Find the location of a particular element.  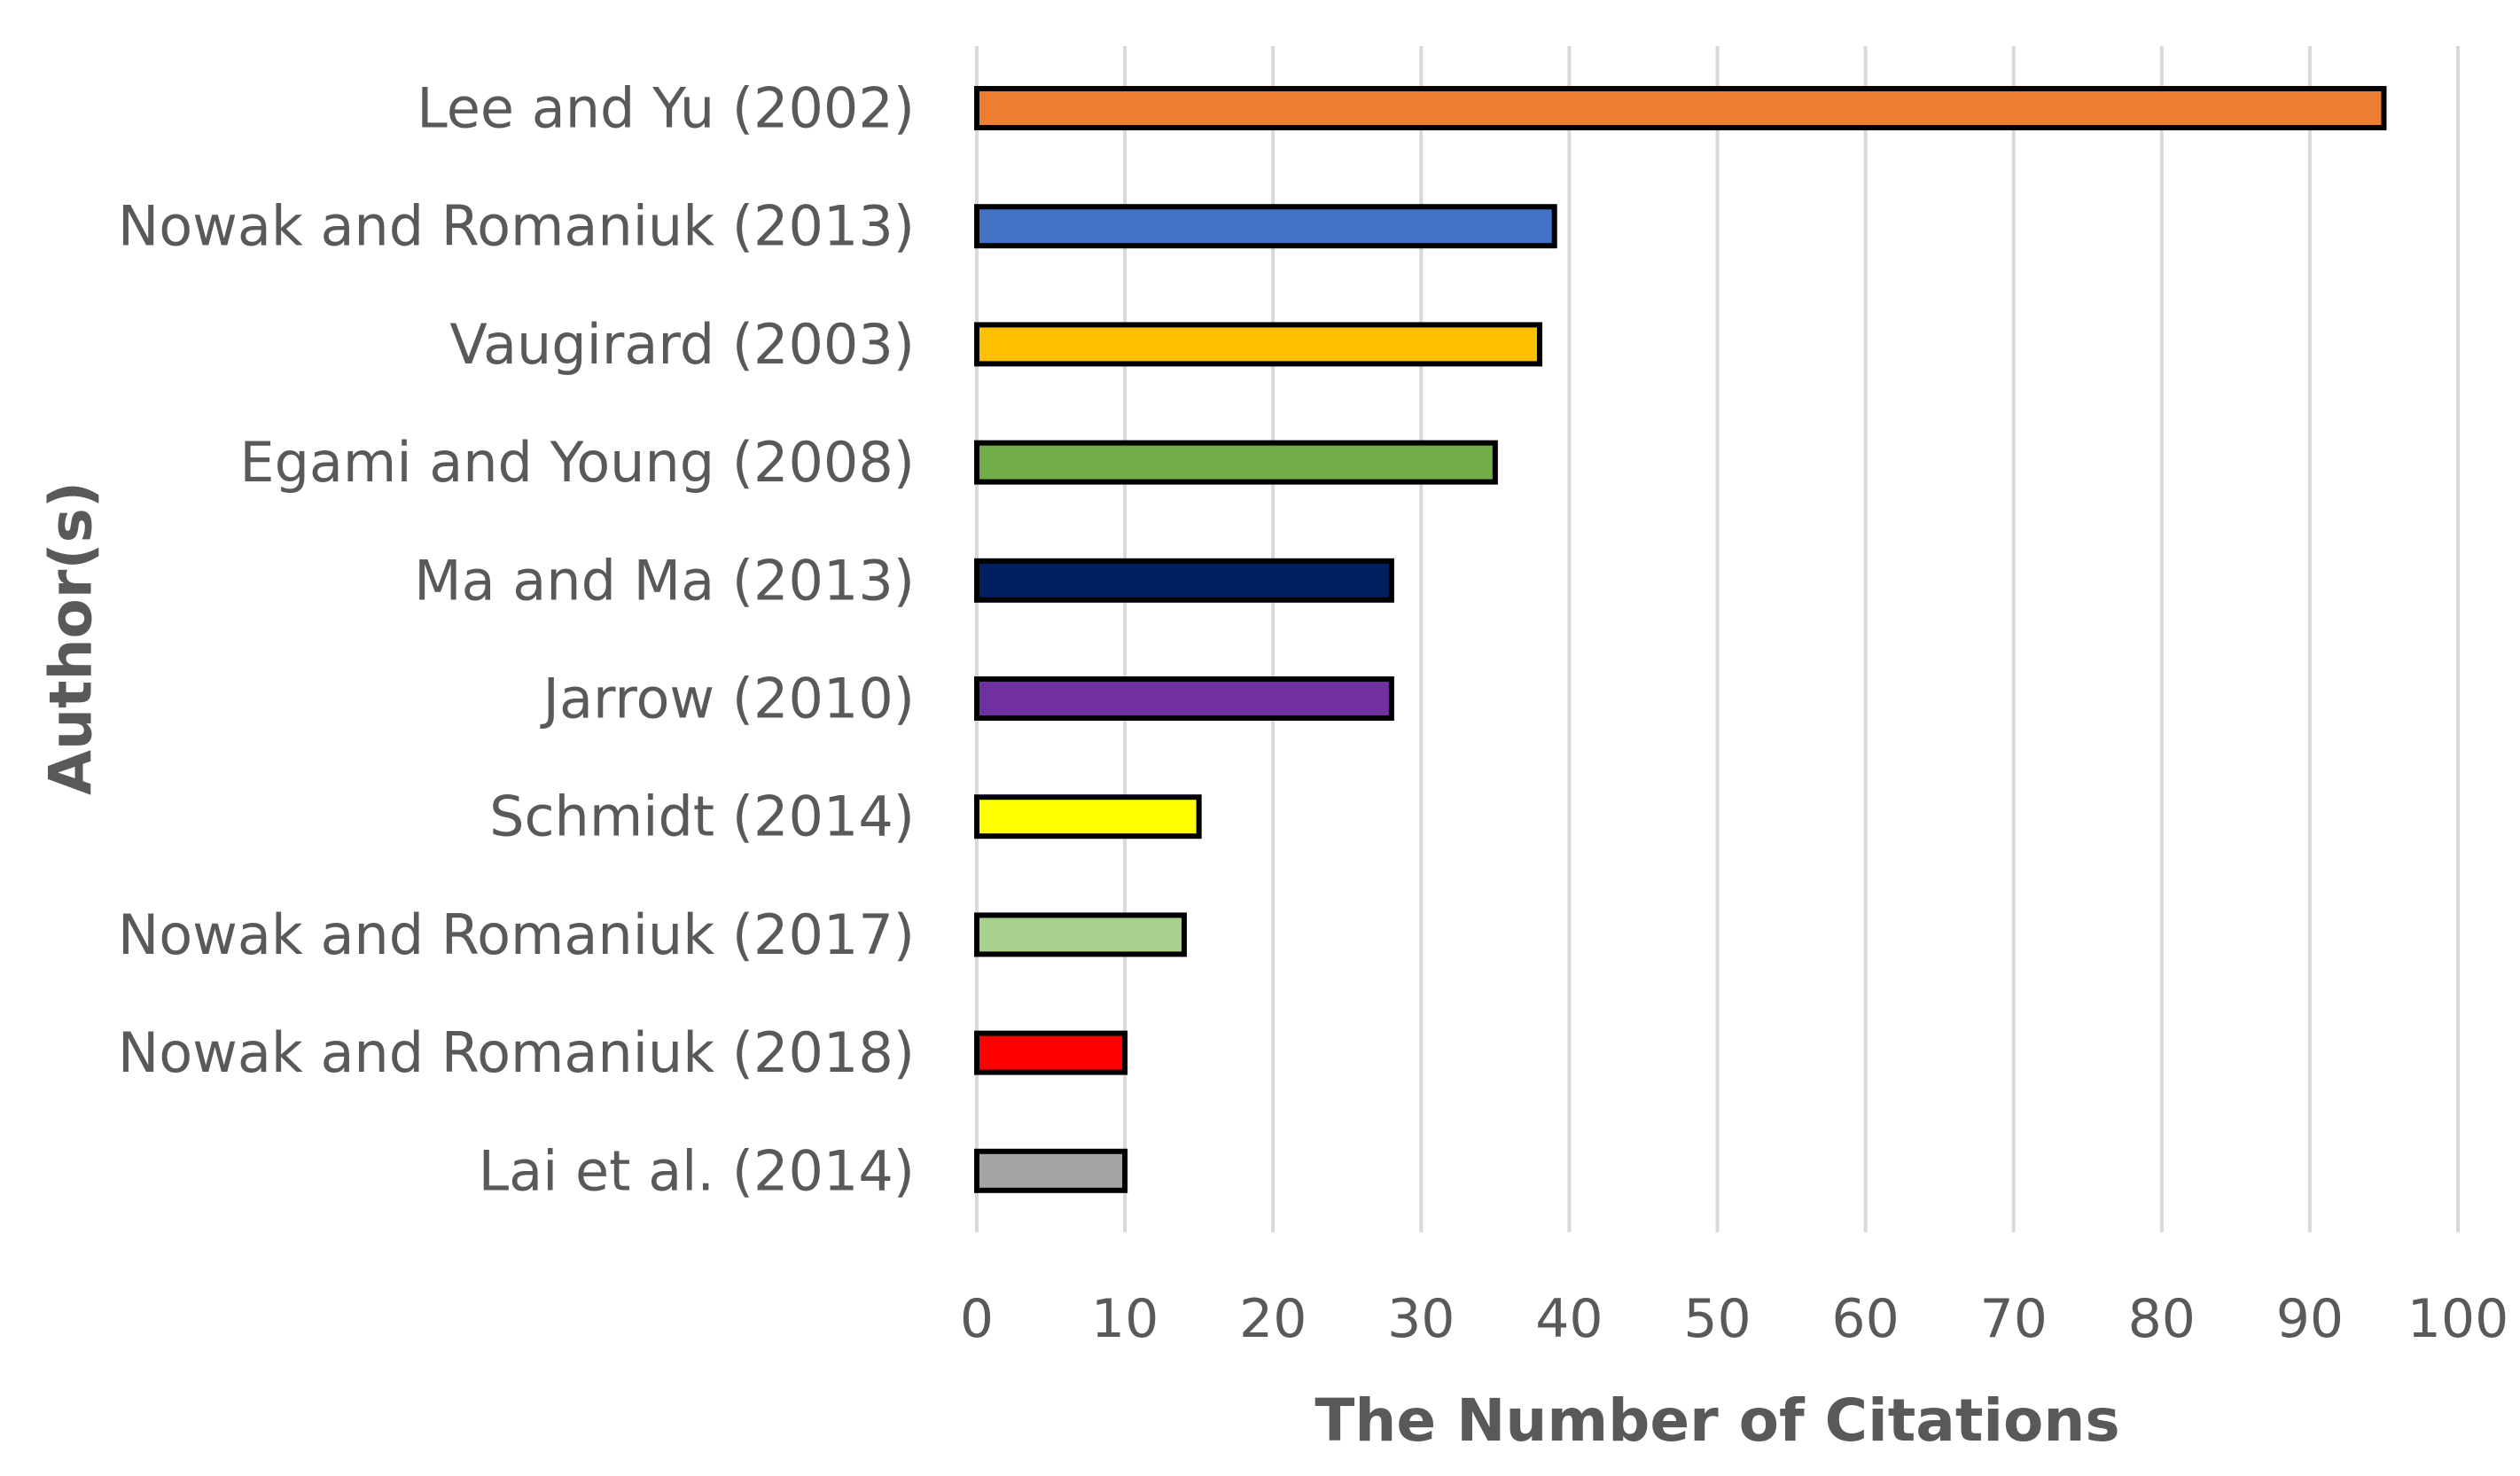

x-tick-label: 70 is located at coordinates (2014, 1319).